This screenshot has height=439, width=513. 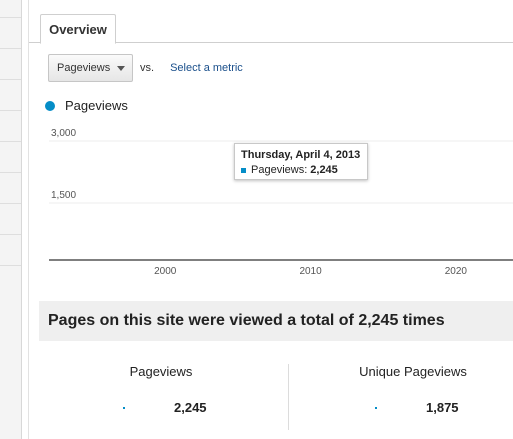 I want to click on tooltip-series-label: Pageviews:, so click(x=279, y=170).